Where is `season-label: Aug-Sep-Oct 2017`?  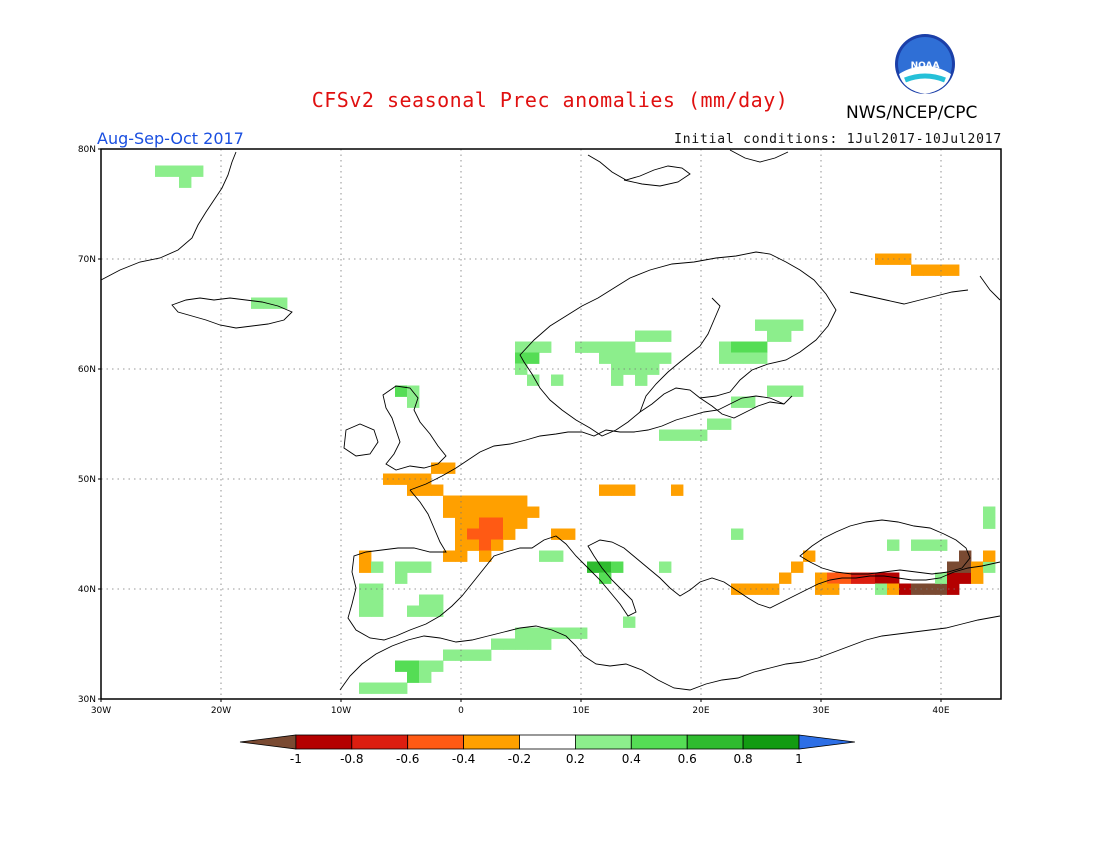 season-label: Aug-Sep-Oct 2017 is located at coordinates (170, 138).